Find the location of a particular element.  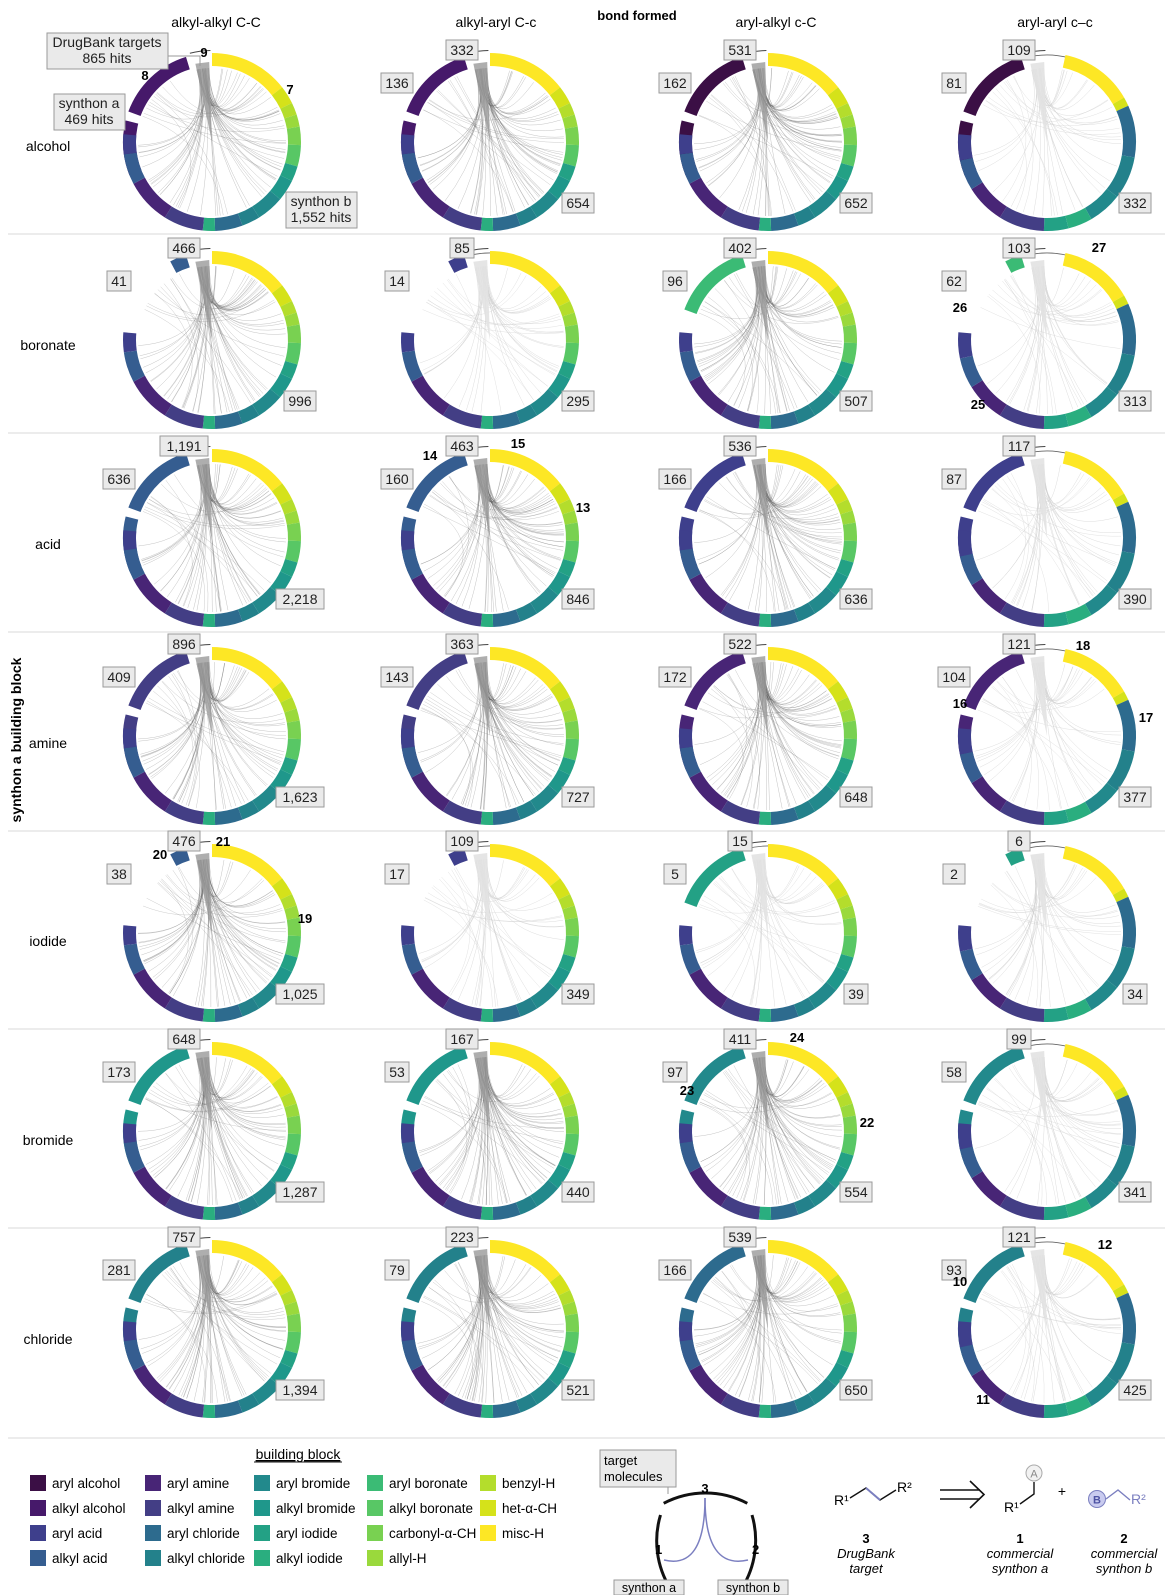

synthon-b-count-r5-c3-box is located at coordinates (856, 994).